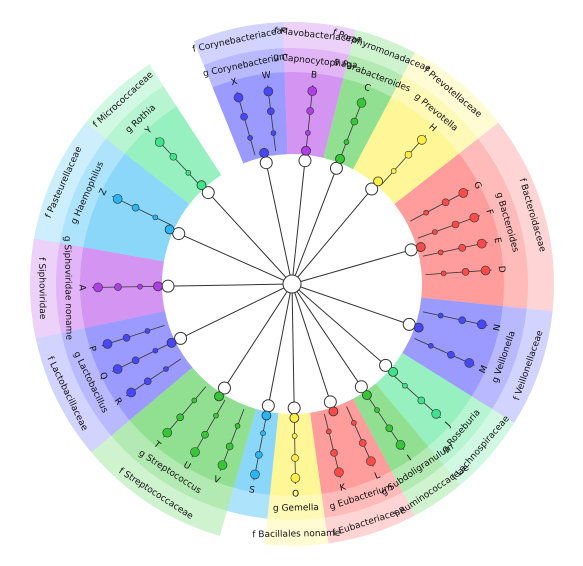 This screenshot has width=583, height=566. I want to click on clade-sector-streptococcaceae, so click(193, 427).